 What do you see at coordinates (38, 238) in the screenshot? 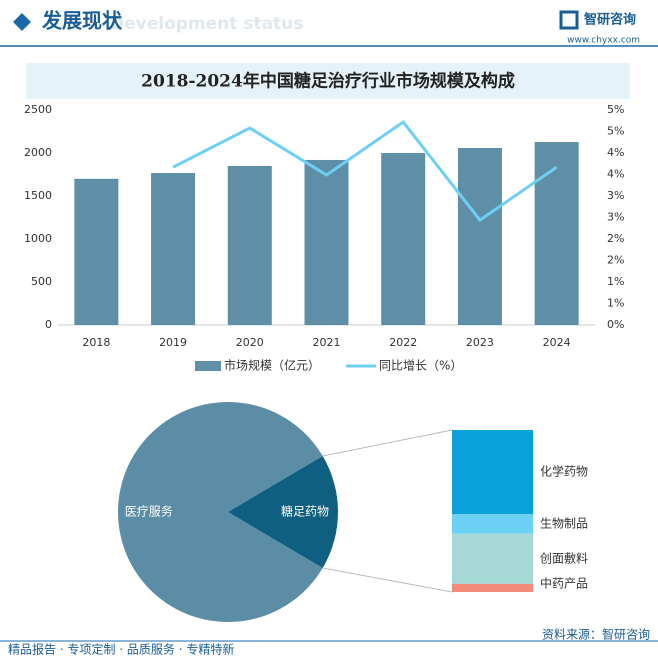
I see `y-tick-label: 1000` at bounding box center [38, 238].